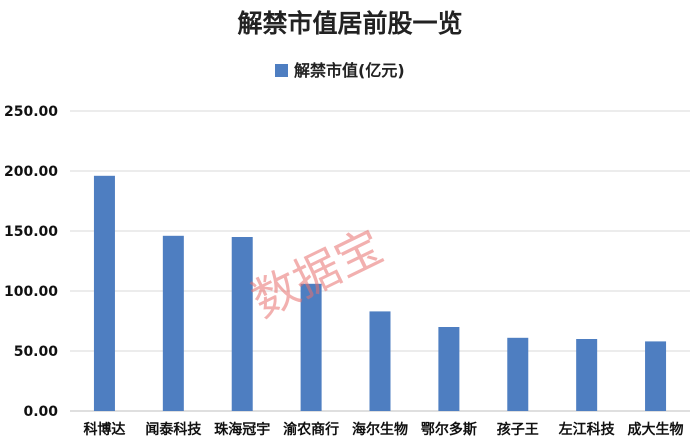  What do you see at coordinates (311, 429) in the screenshot?
I see `x-category-label: 渝农商行` at bounding box center [311, 429].